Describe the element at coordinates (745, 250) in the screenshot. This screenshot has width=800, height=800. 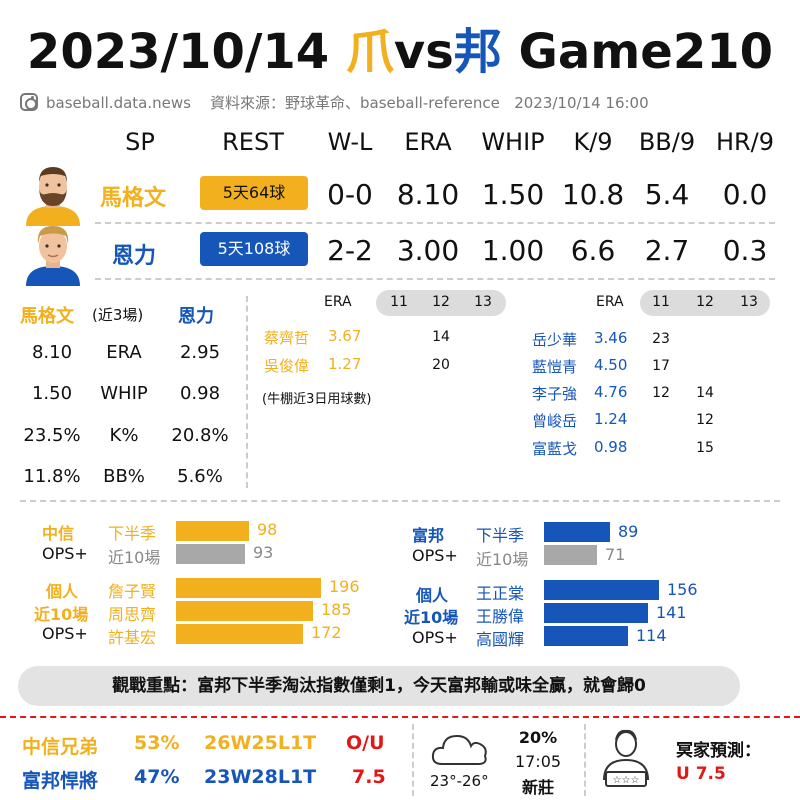
I see `sp-b-hr9: 0.3` at that location.